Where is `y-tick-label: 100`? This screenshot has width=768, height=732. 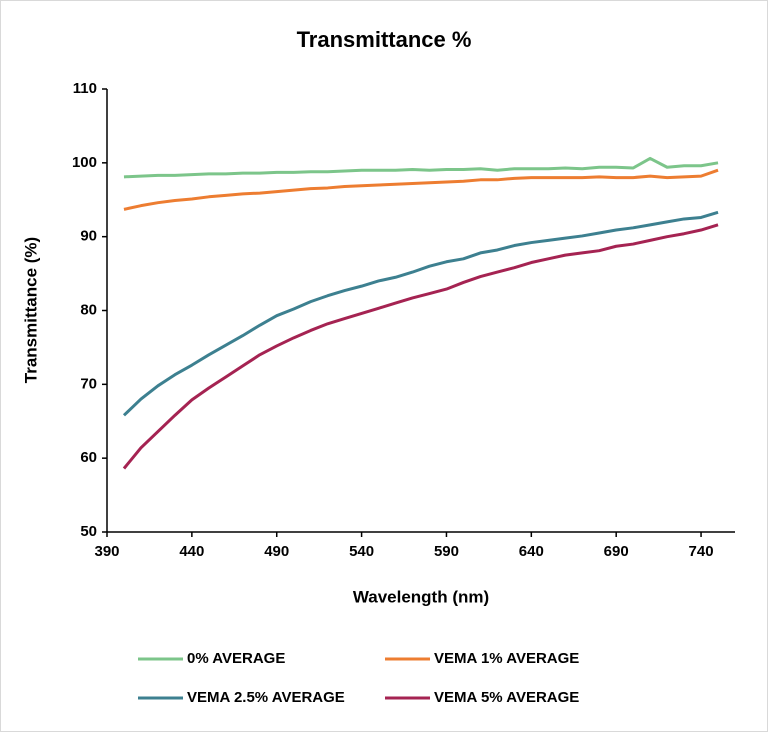
y-tick-label: 100 is located at coordinates (84, 162).